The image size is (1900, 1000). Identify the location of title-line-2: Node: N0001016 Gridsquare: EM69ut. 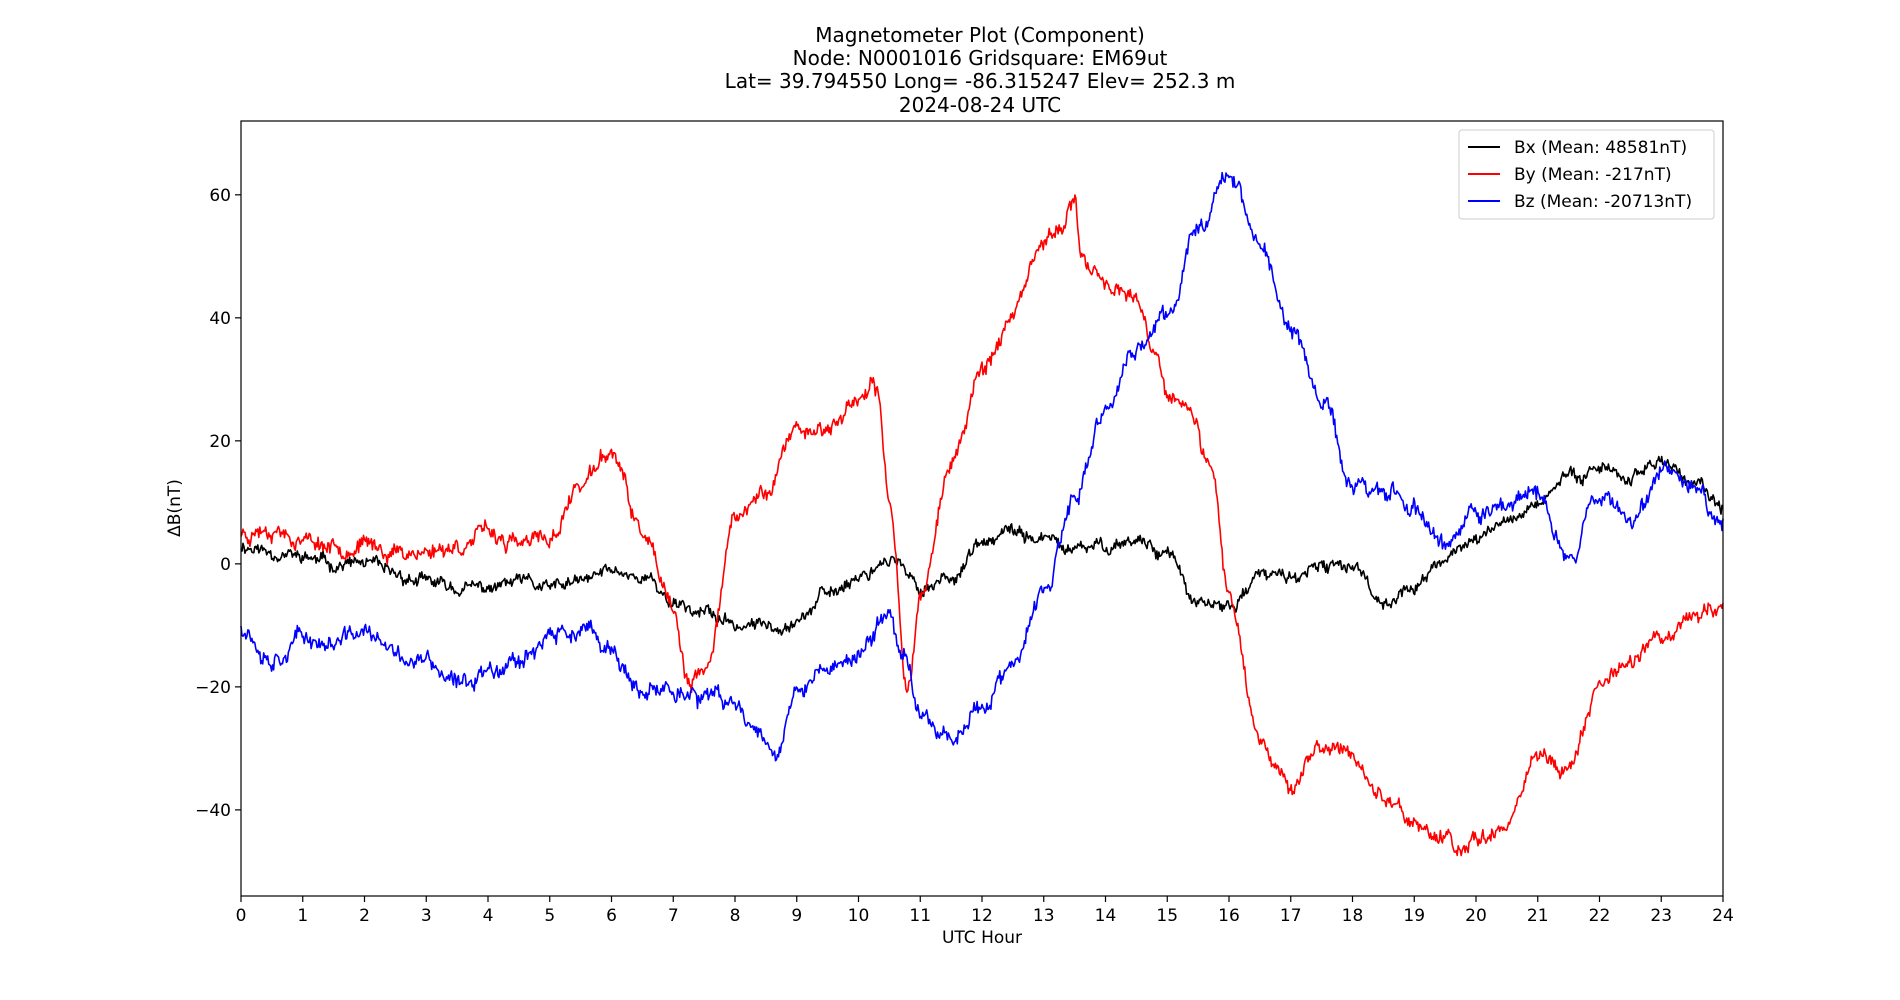
(980, 58).